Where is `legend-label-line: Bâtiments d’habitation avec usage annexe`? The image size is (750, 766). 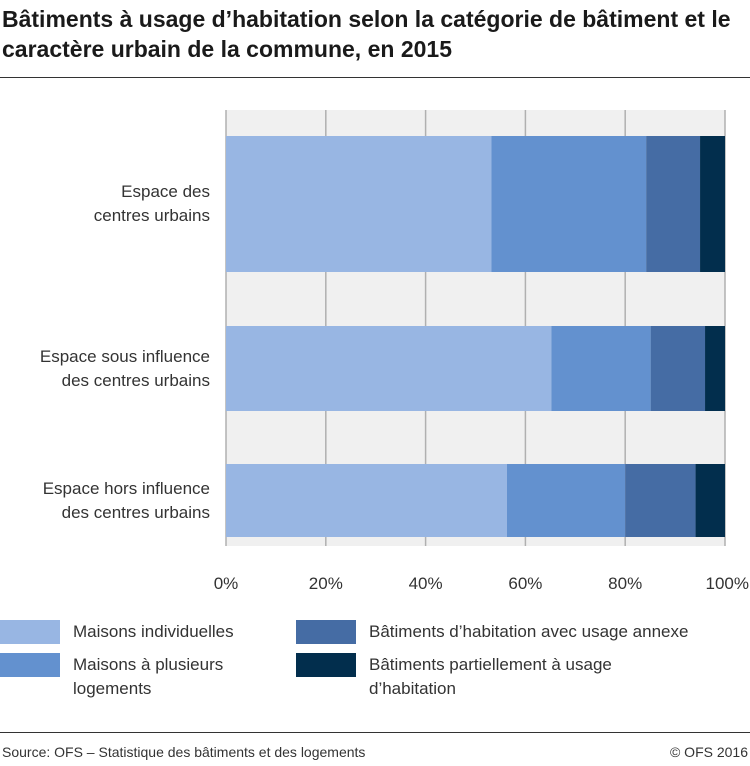 legend-label-line: Bâtiments d’habitation avec usage annexe is located at coordinates (529, 631).